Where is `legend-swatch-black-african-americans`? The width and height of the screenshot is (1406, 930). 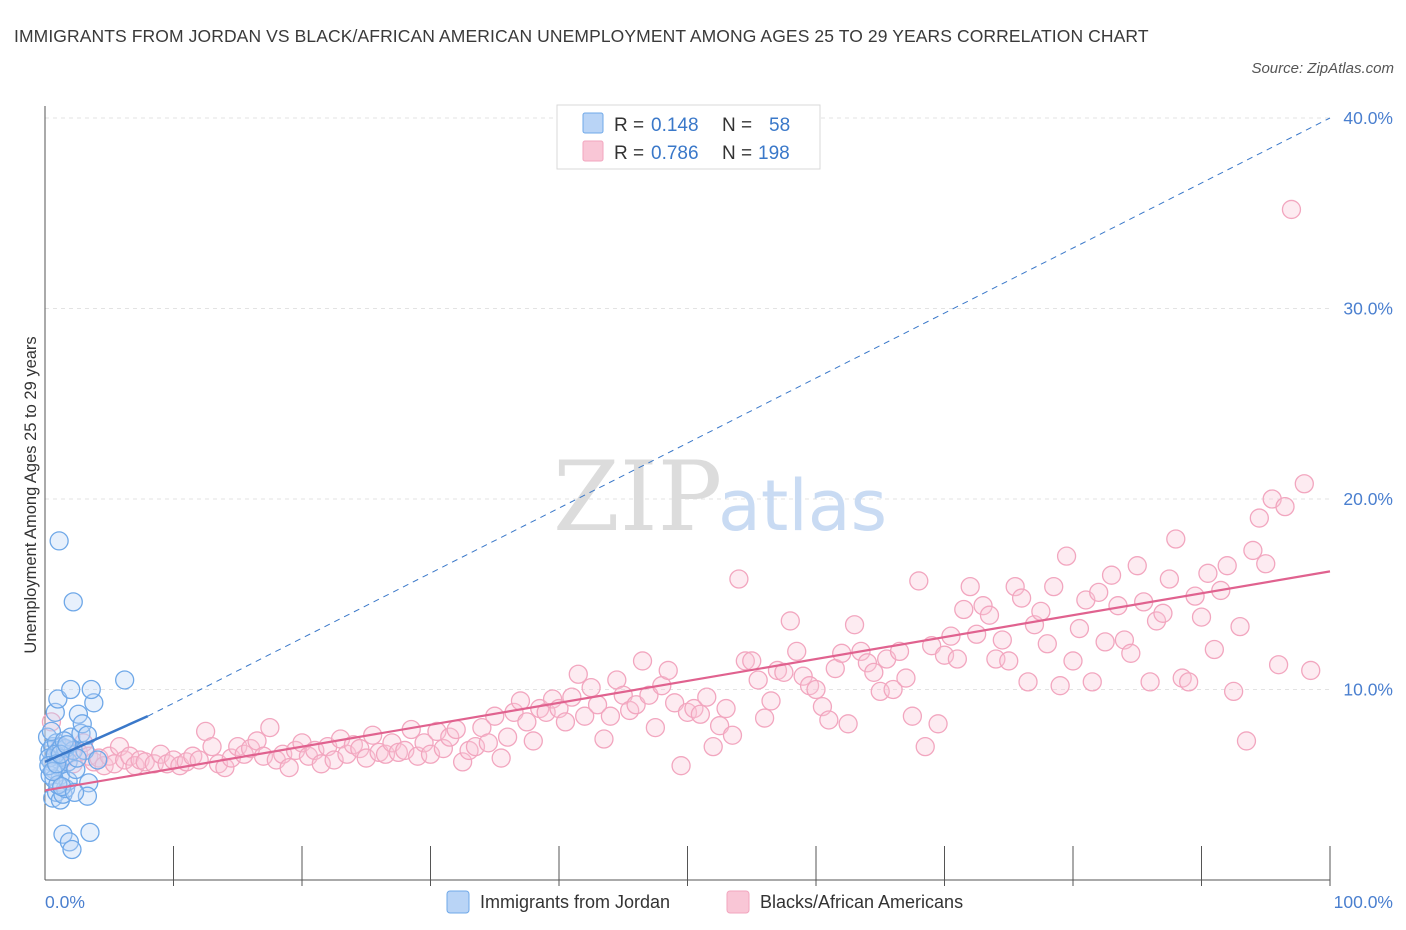 legend-swatch-black-african-americans is located at coordinates (738, 902).